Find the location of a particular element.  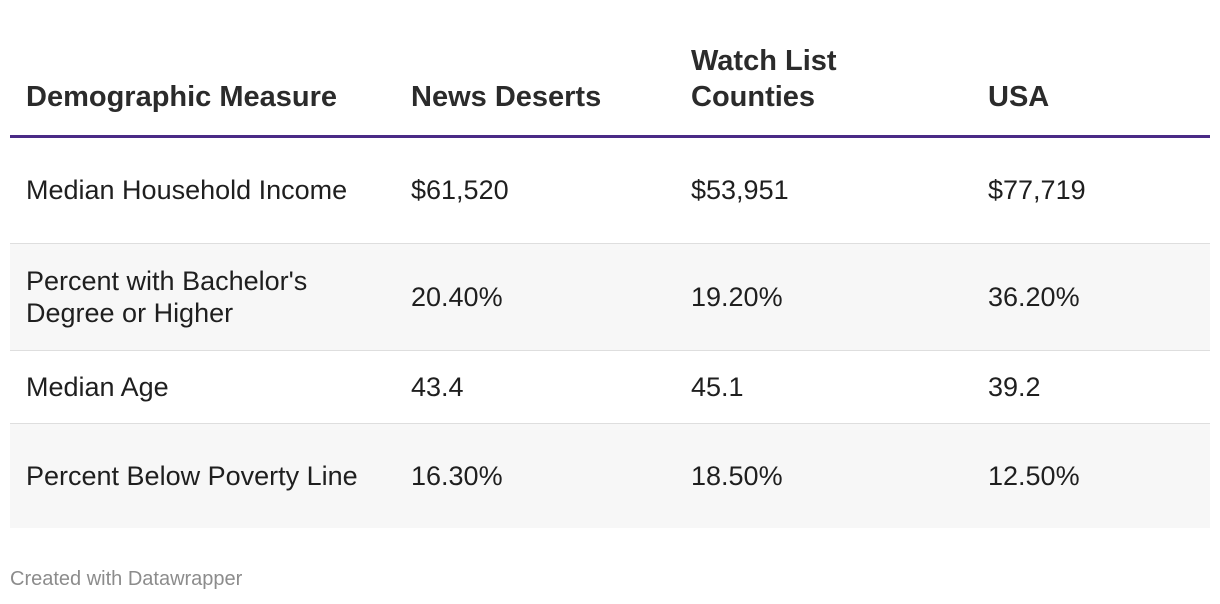

table-cell-value: 36.20% is located at coordinates (1091, 297).